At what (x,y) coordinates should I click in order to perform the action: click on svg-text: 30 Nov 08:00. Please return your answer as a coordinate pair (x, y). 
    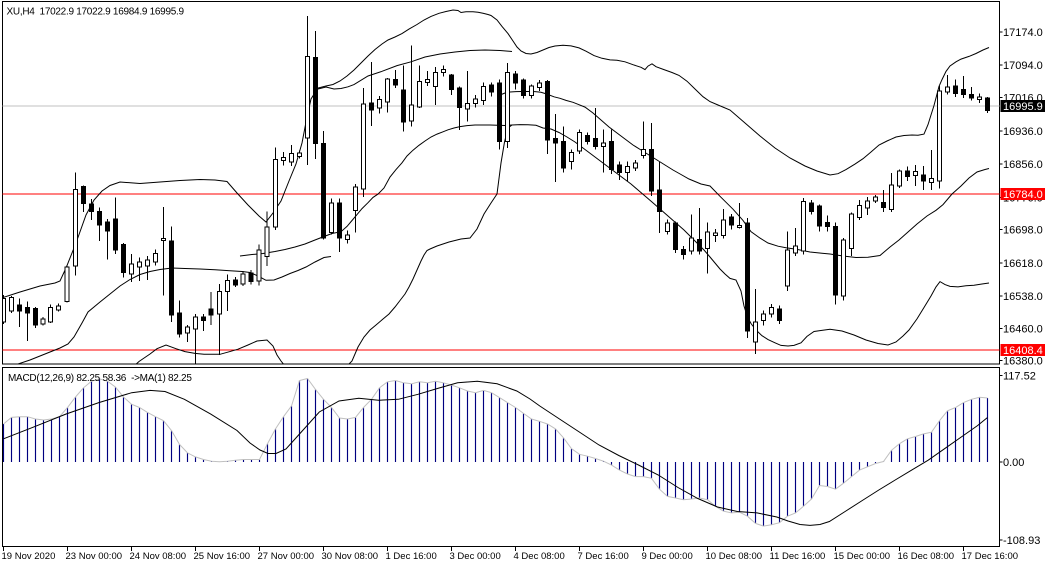
    Looking at the image, I should click on (350, 556).